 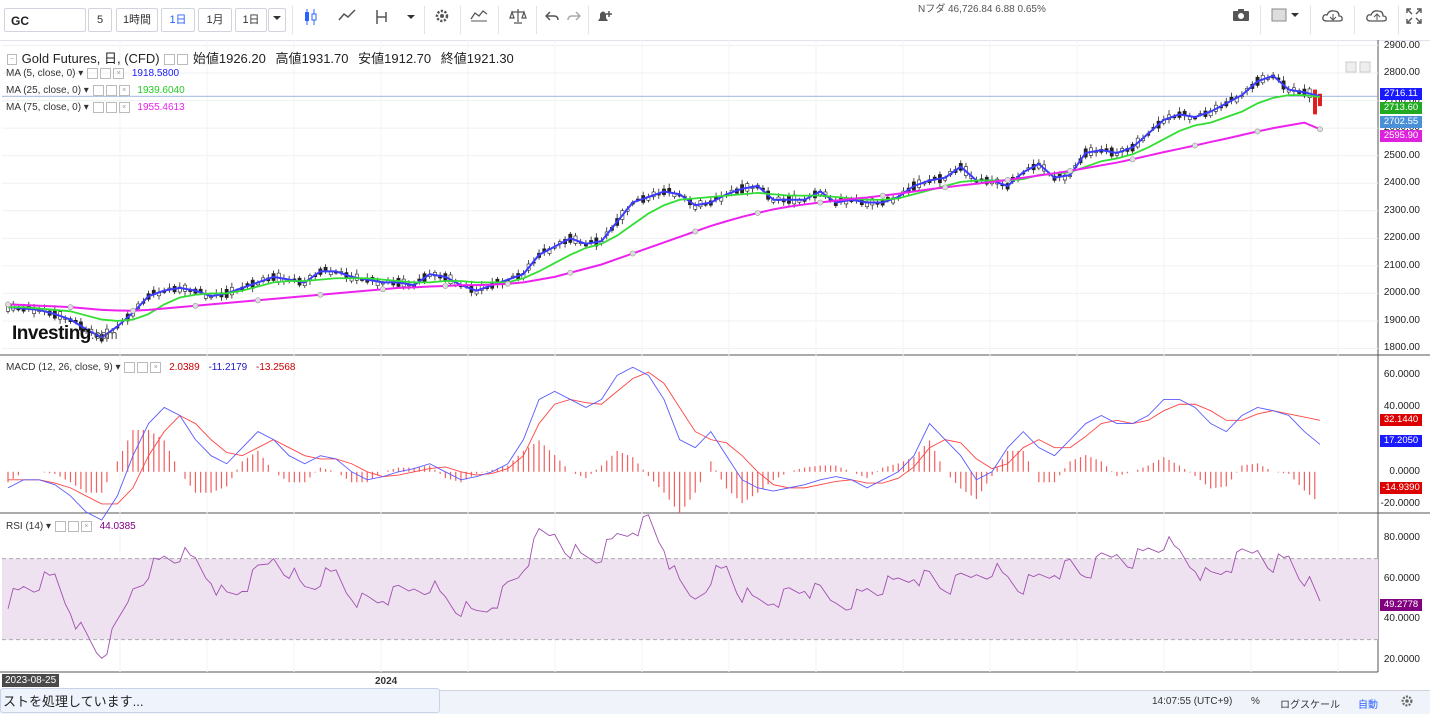 I want to click on percent-toggle: %, so click(x=1255, y=701).